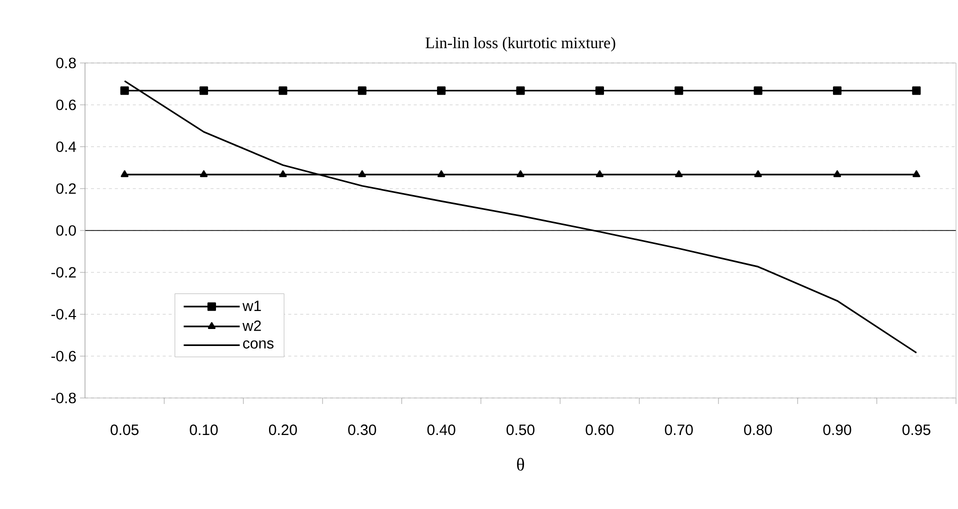 Image resolution: width=958 pixels, height=509 pixels. I want to click on x-tick-label: 0.60, so click(600, 430).